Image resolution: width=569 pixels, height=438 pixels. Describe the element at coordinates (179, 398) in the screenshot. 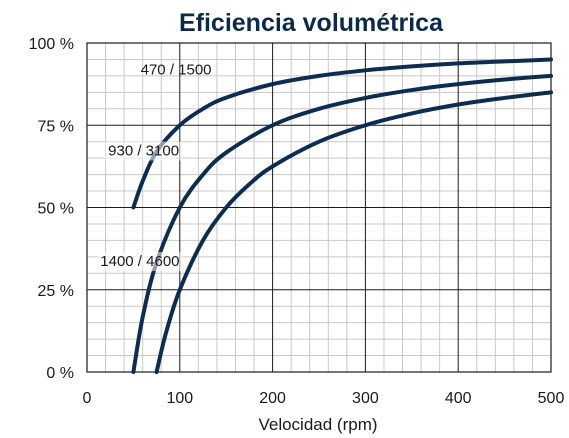

I see `x-tick-label: 100` at that location.